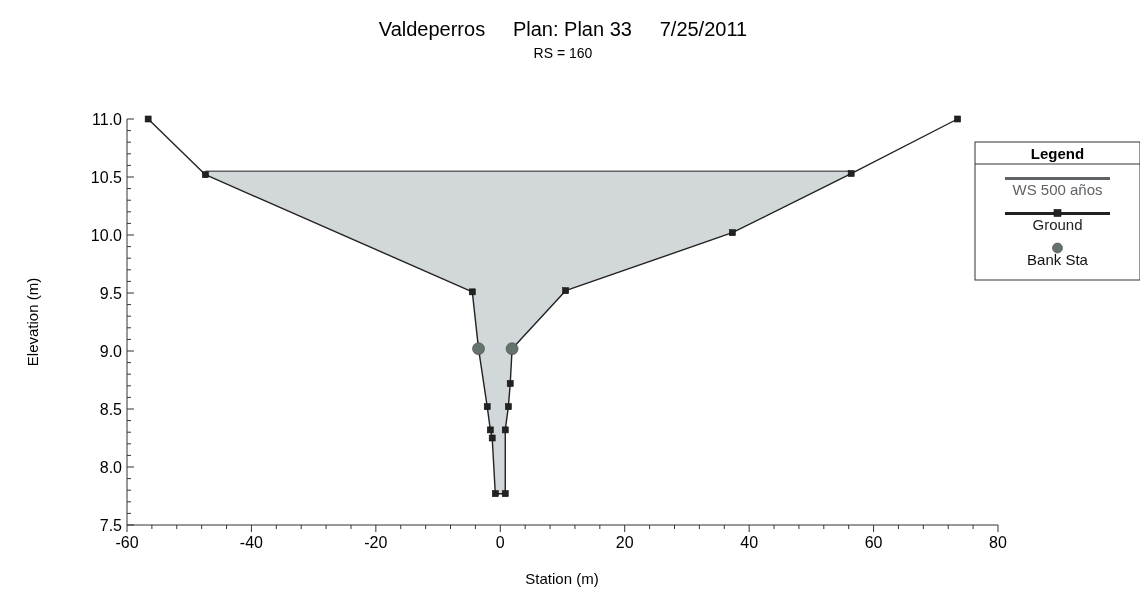  Describe the element at coordinates (111, 409) in the screenshot. I see `y-tick-label: 8.5` at that location.